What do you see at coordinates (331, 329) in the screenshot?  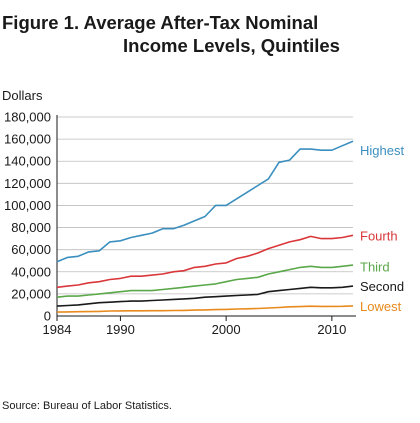 I see `x-tick-label: 2010` at bounding box center [331, 329].